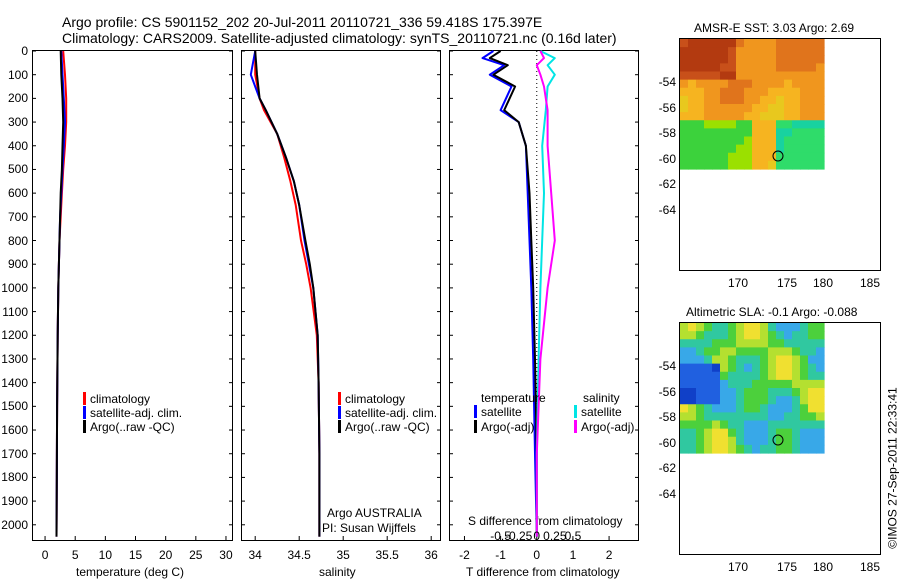 The width and height of the screenshot is (900, 580). What do you see at coordinates (519, 536) in the screenshot?
I see `s-difference-tick-label: -0.25` at bounding box center [519, 536].